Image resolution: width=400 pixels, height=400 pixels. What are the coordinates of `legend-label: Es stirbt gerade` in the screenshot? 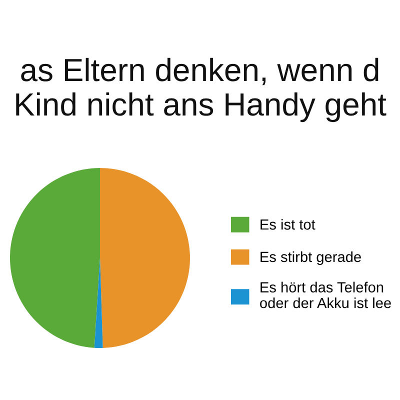 It's located at (310, 258).